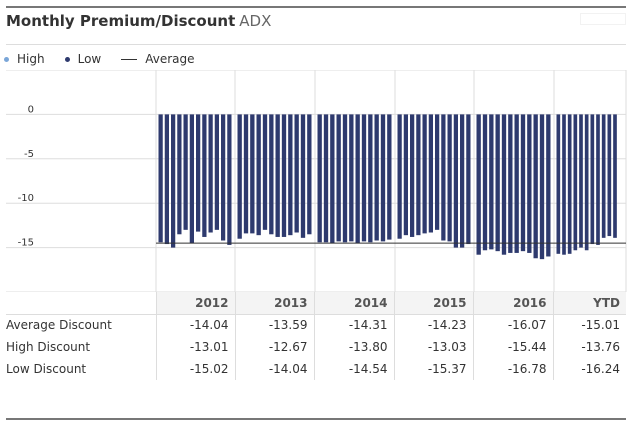 This screenshot has width=632, height=428. Describe the element at coordinates (170, 59) in the screenshot. I see `legend-label-average: Average` at that location.